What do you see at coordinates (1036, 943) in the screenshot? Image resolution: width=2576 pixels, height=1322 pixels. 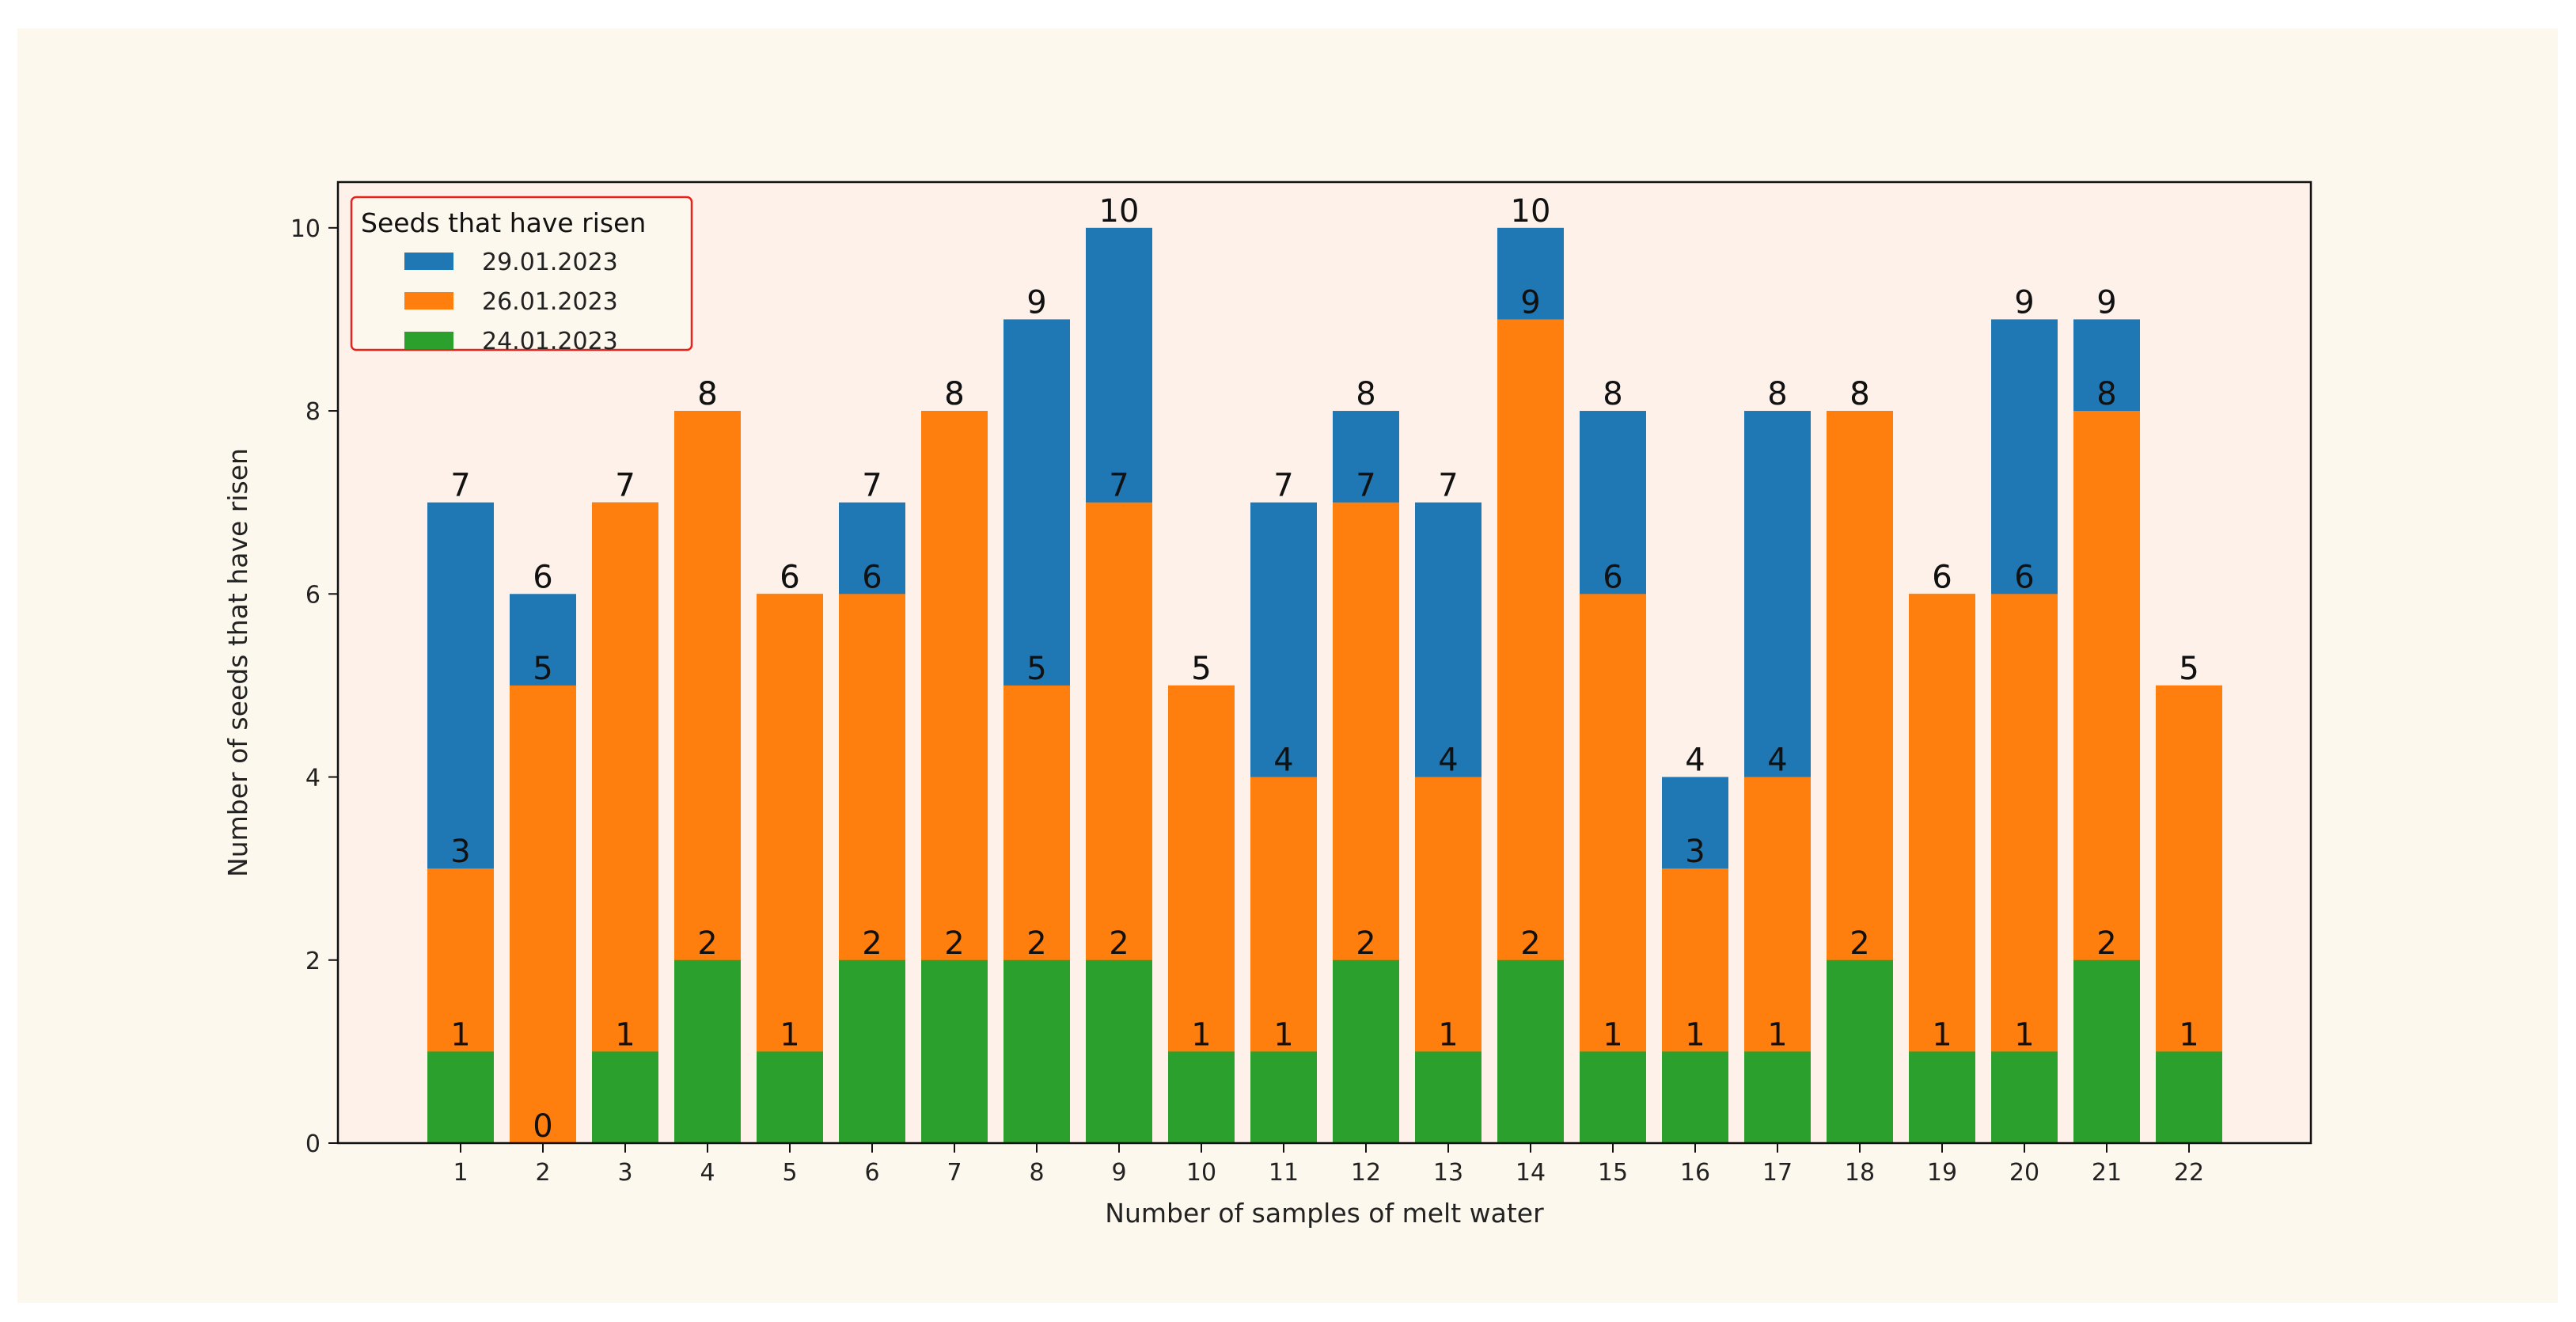 I see `data-label-24.01.2023-sample-8: 2` at bounding box center [1036, 943].